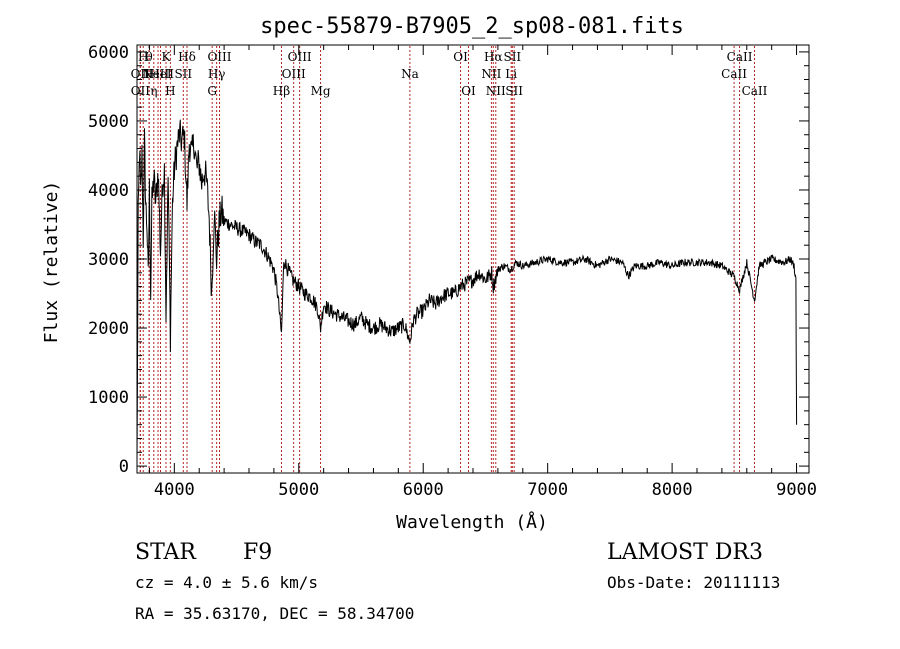 The height and width of the screenshot is (649, 900). I want to click on line-label-30: CaII, so click(755, 91).